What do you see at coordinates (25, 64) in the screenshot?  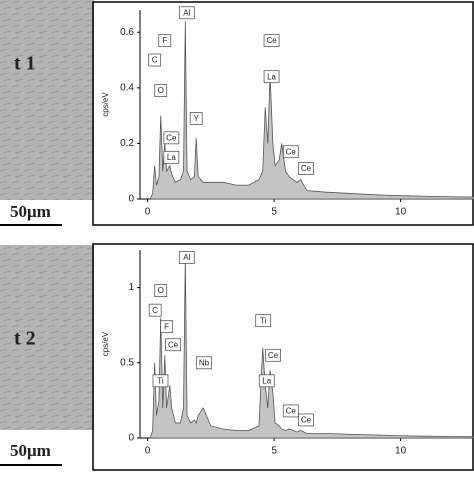 I see `panel-label: t 1` at bounding box center [25, 64].